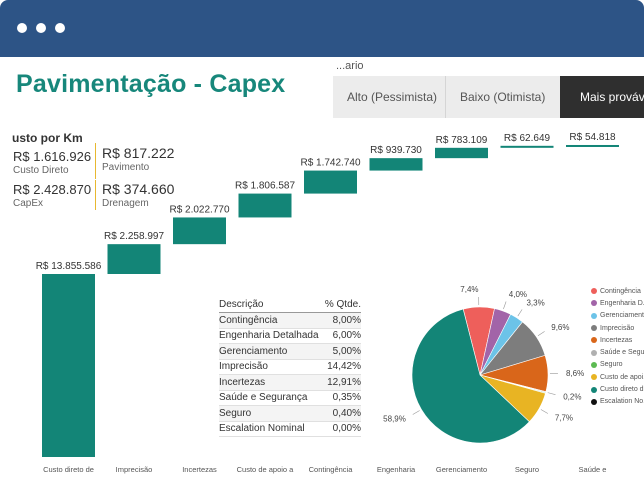 This screenshot has height=495, width=644. What do you see at coordinates (330, 163) in the screenshot?
I see `waterfall-data-label: R$ 1.742.740` at bounding box center [330, 163].